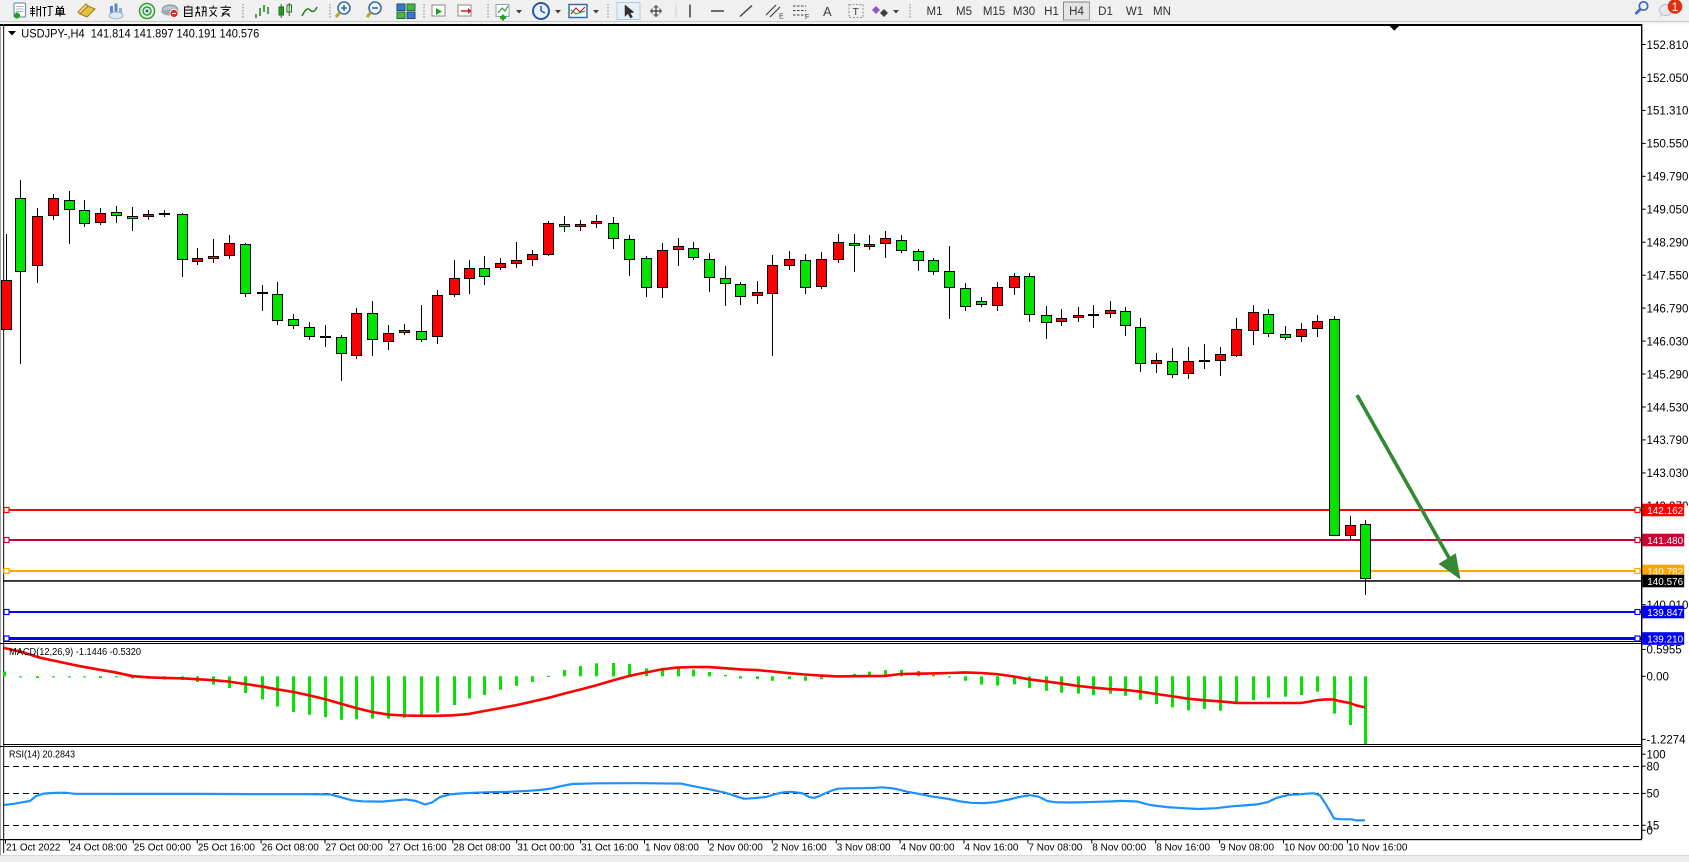 This screenshot has height=862, width=1689. I want to click on svg-text: 148.290, so click(1668, 244).